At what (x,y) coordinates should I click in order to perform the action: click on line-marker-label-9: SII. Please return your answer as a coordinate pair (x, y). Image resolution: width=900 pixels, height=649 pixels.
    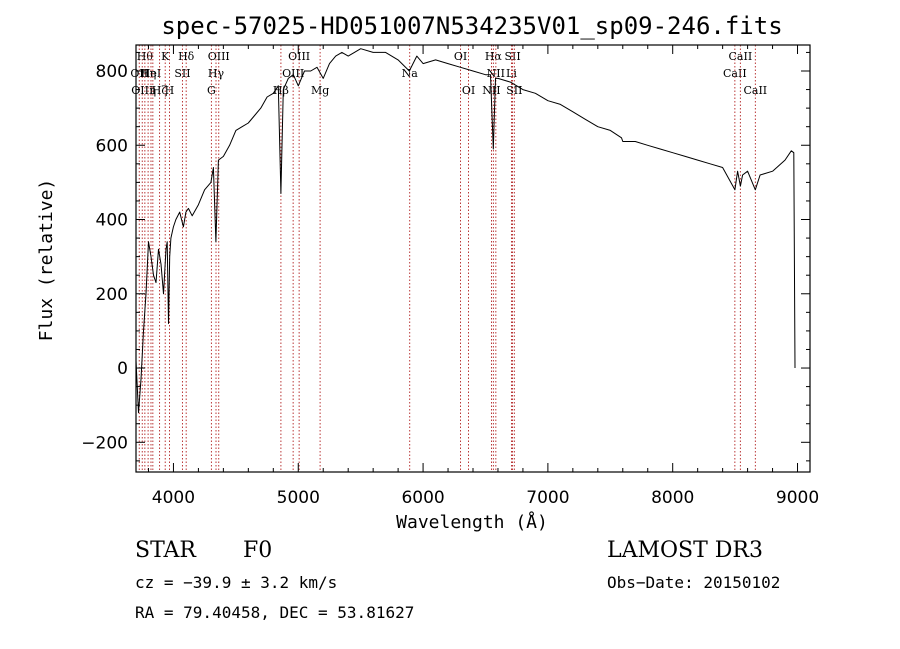
    Looking at the image, I should click on (182, 73).